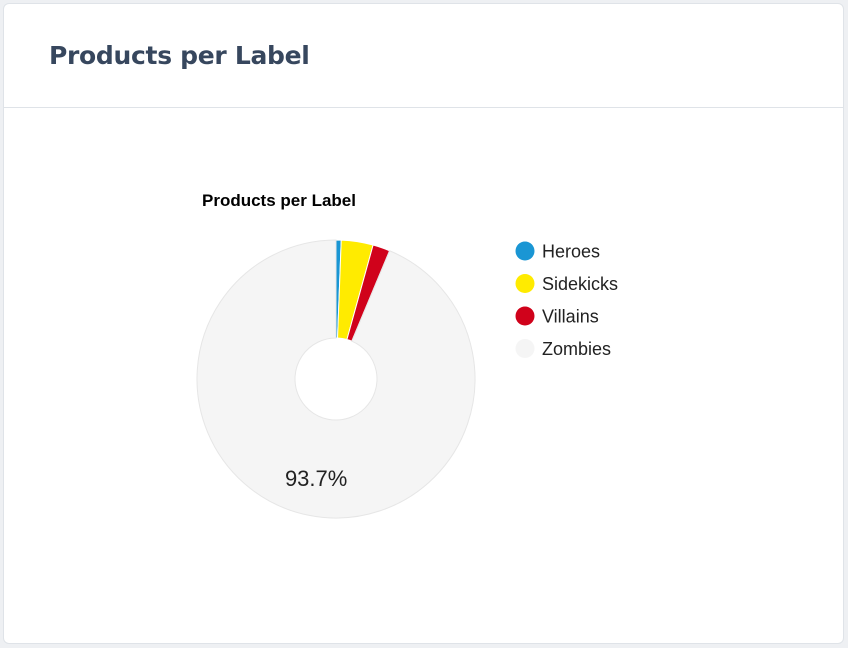  I want to click on legend: Heroes Sidekicks Villains Zombies, so click(567, 300).